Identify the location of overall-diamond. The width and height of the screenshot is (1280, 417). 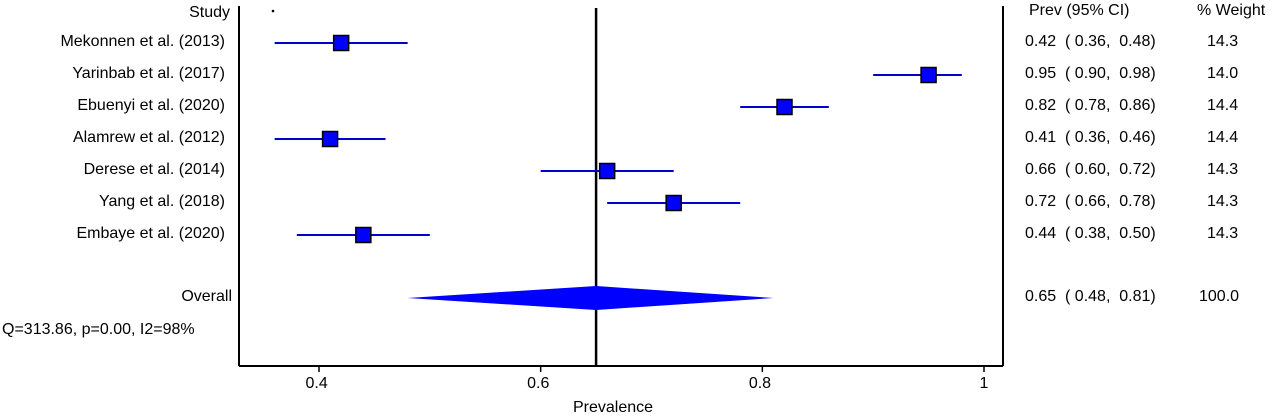
(590, 298).